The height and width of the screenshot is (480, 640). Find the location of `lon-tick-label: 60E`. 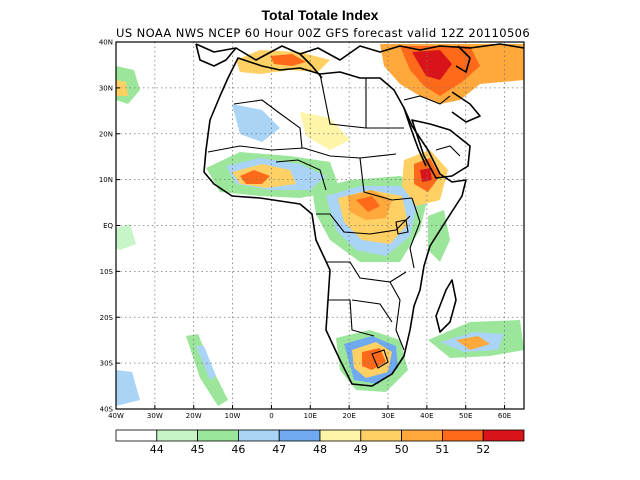

lon-tick-label: 60E is located at coordinates (504, 416).